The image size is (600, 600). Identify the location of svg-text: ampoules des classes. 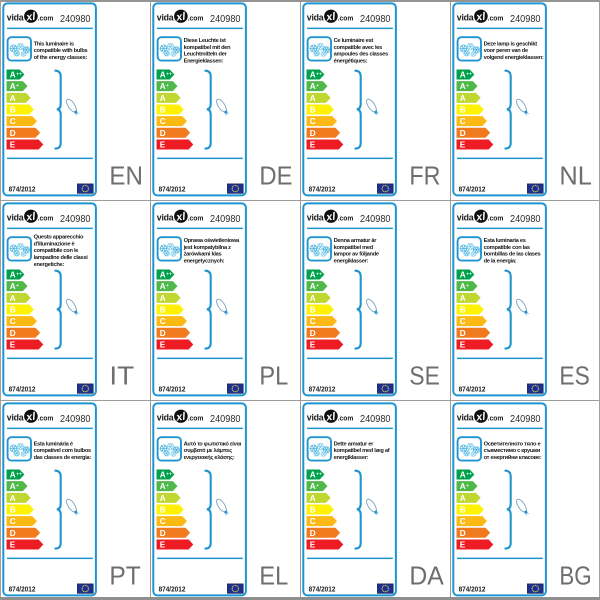
(361, 55).